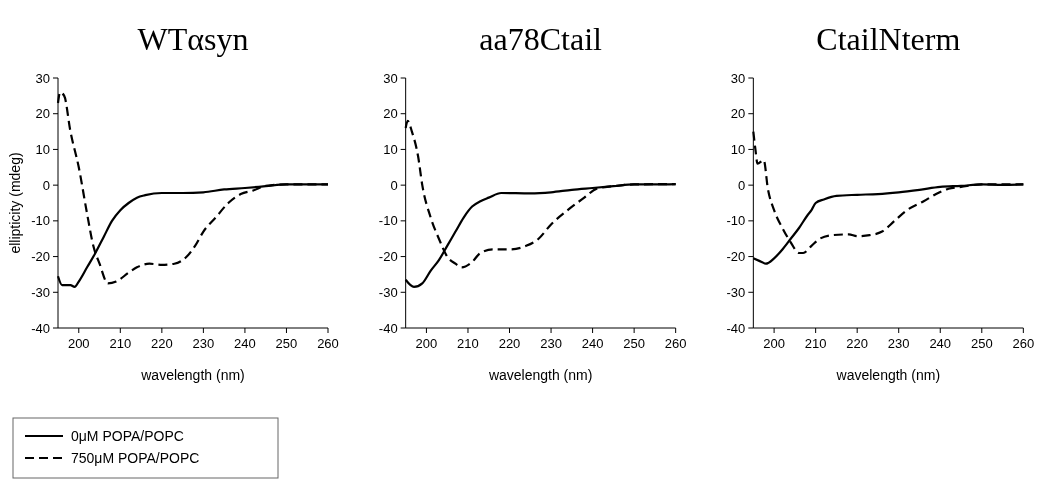 Image resolution: width=1043 pixels, height=481 pixels. I want to click on legend-label: 750μM POPA/POPC, so click(135, 457).